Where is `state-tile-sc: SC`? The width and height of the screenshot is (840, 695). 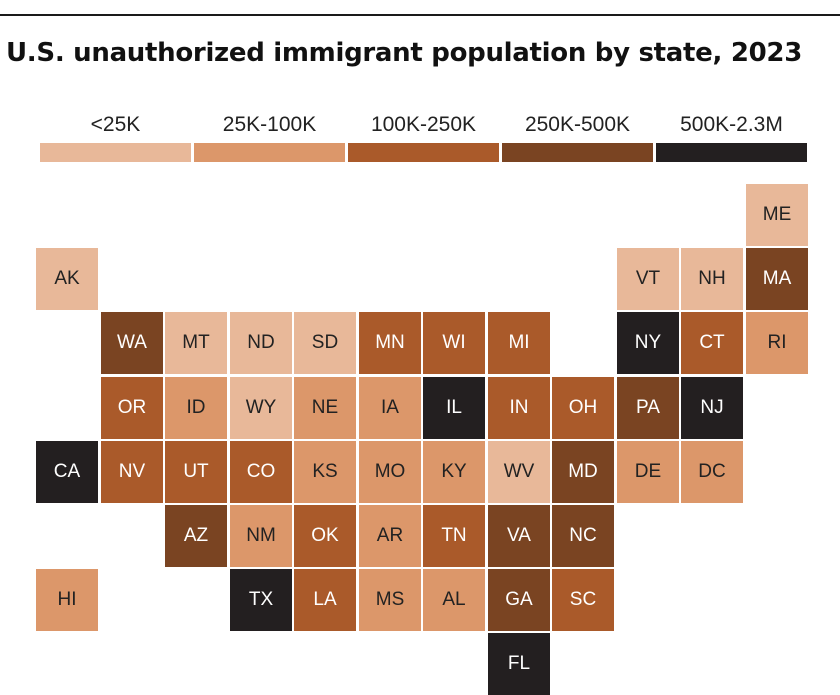 state-tile-sc: SC is located at coordinates (583, 600).